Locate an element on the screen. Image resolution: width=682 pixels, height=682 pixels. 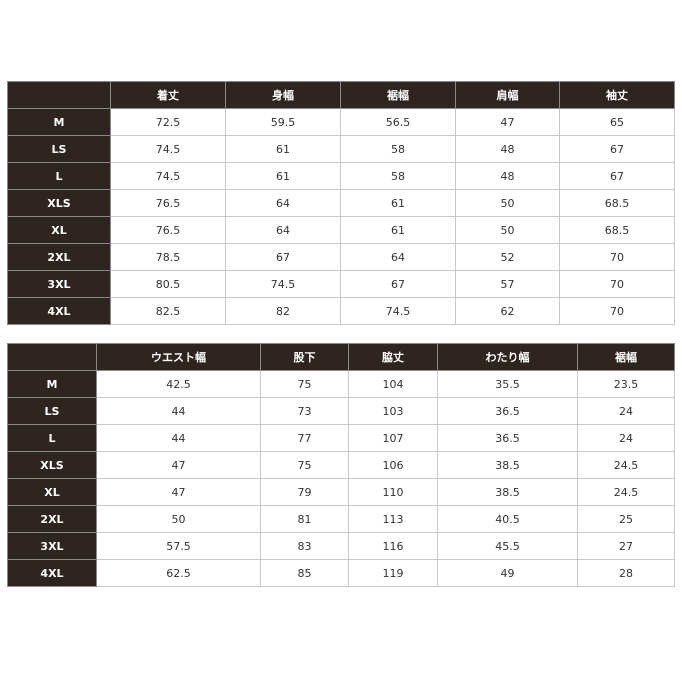
measurement-cell: 85 is located at coordinates (304, 573).